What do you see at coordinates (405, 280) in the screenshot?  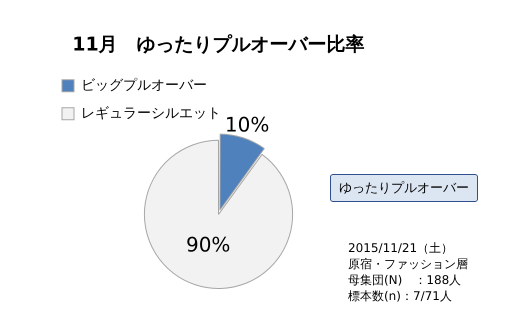 I see `text: 母集団(N) ：188人` at bounding box center [405, 280].